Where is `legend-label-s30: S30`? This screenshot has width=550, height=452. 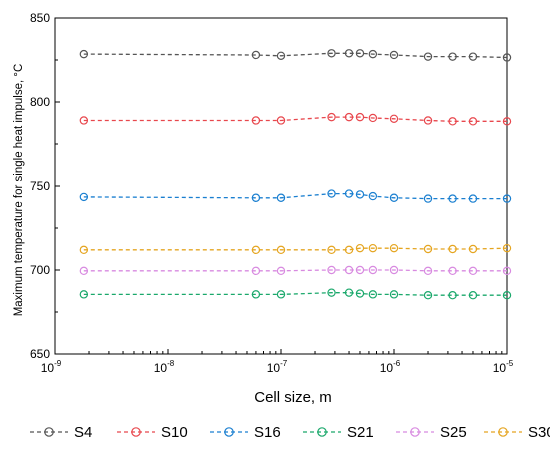 legend-label-s30: S30 is located at coordinates (539, 432).